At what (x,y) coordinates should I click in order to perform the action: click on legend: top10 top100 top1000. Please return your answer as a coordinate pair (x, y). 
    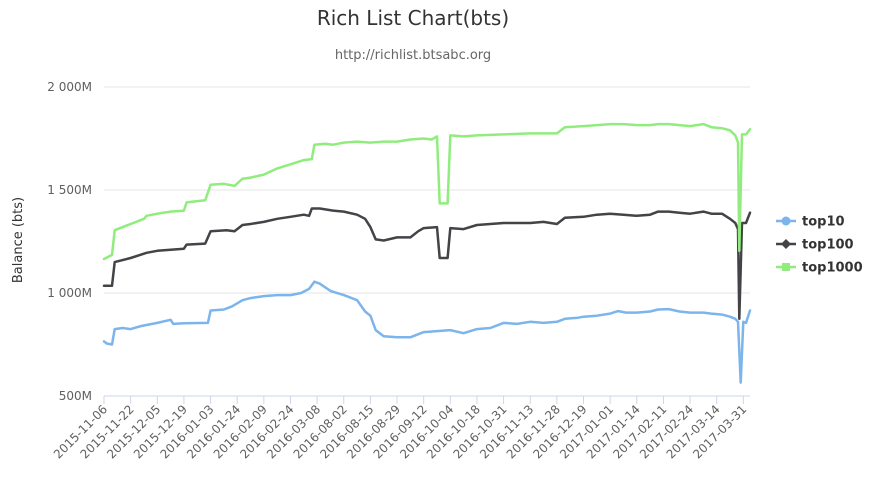
    Looking at the image, I should click on (819, 245).